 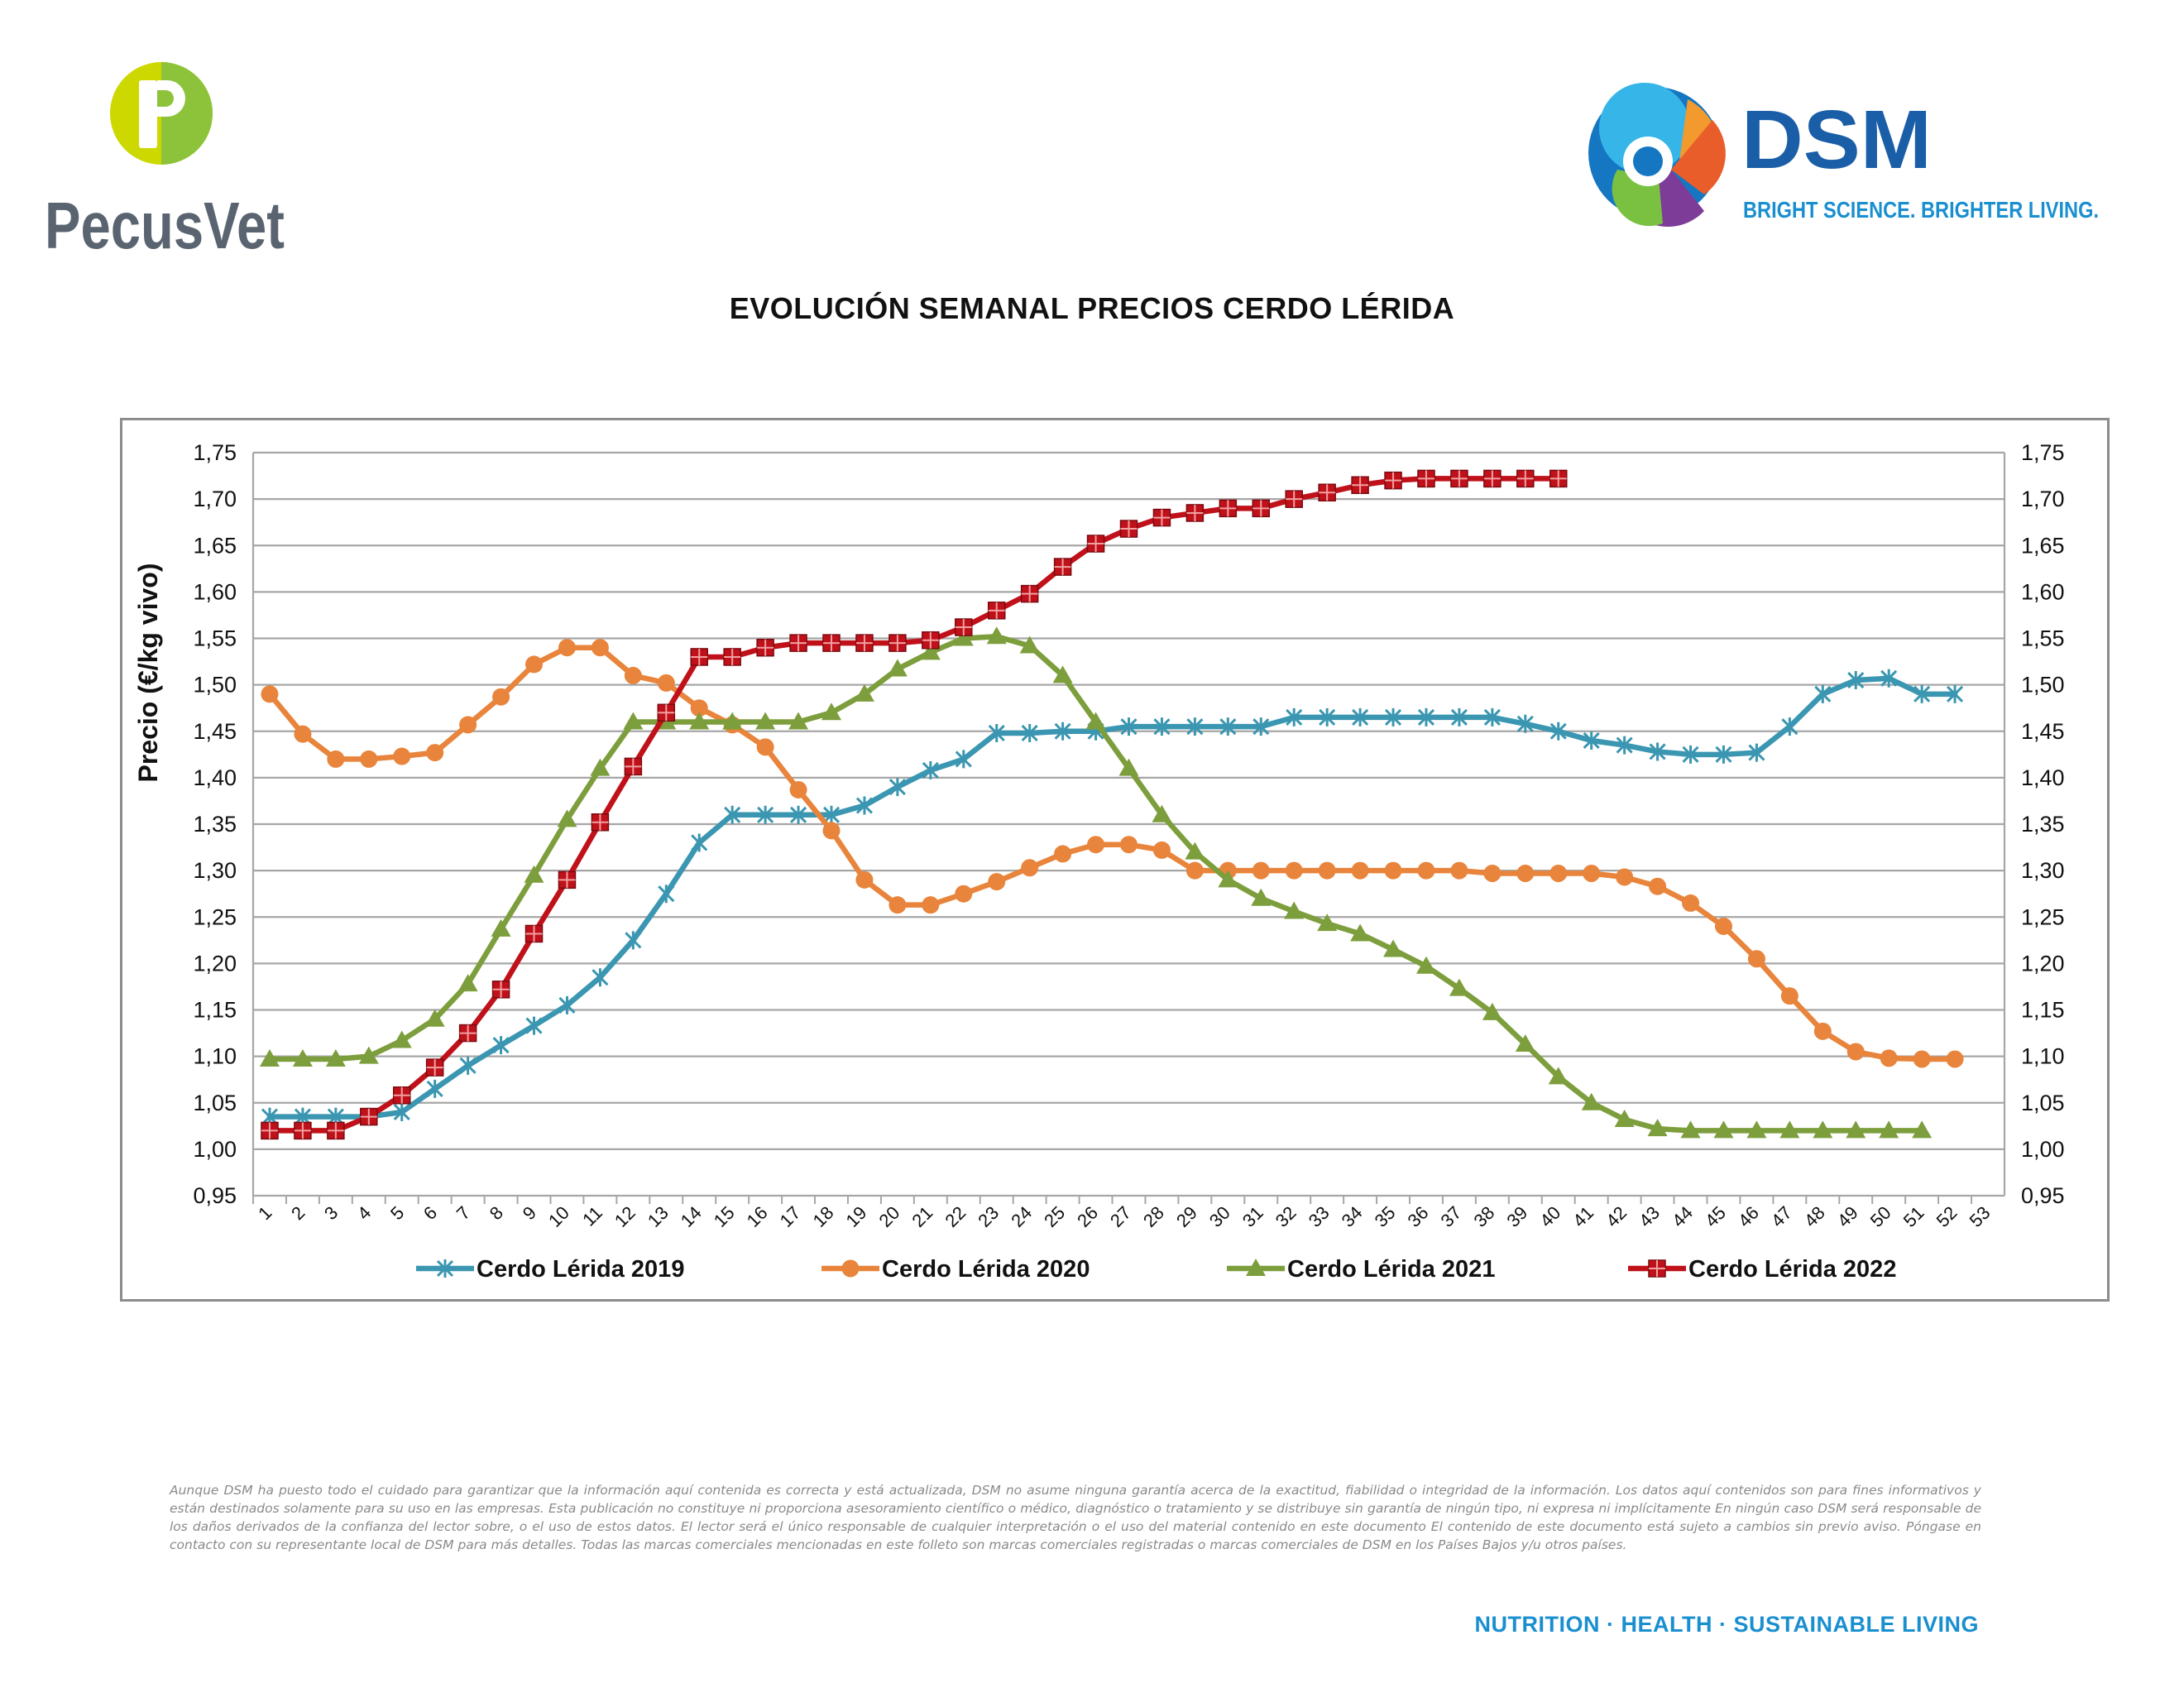 I want to click on x-tick-label: 30, so click(x=1219, y=1216).